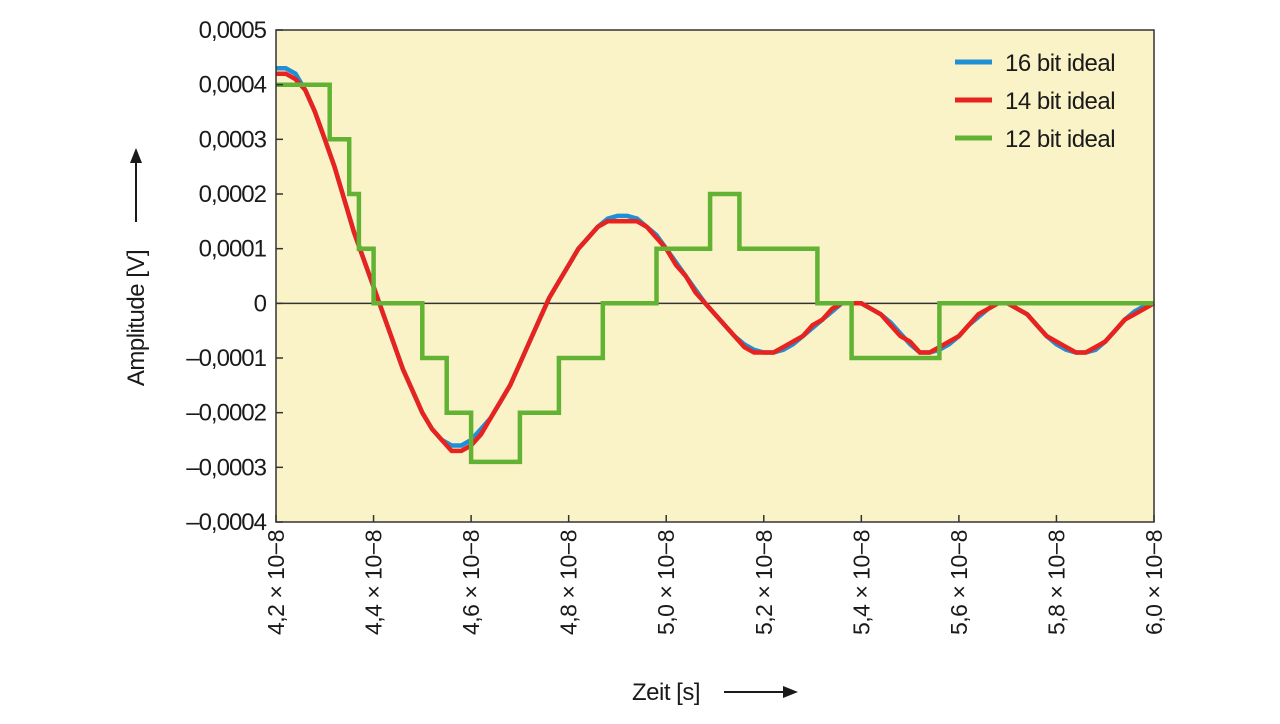  Describe the element at coordinates (233, 139) in the screenshot. I see `y-tick-label: 0,0003` at that location.